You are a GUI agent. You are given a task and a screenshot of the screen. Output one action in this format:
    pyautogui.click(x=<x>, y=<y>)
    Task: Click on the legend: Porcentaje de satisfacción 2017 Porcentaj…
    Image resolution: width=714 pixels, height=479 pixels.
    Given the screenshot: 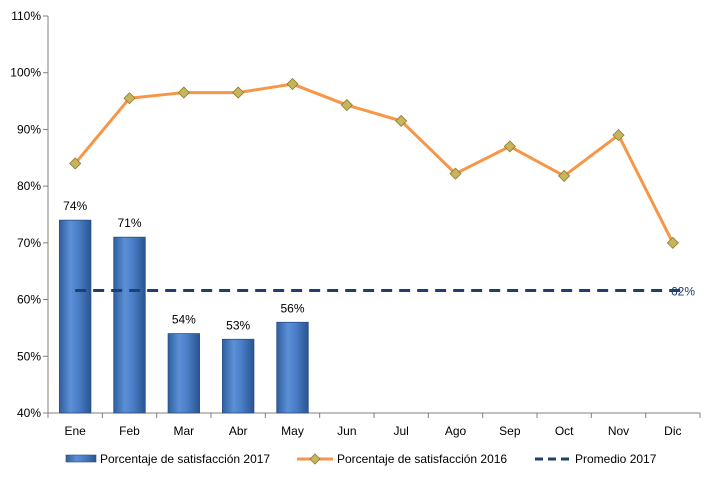 What is the action you would take?
    pyautogui.click(x=361, y=459)
    